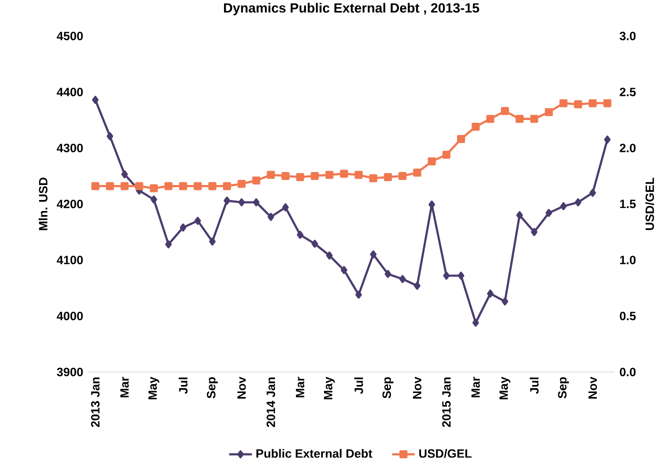 The height and width of the screenshot is (466, 660). Describe the element at coordinates (628, 148) in the screenshot. I see `y2-tick-label: 2.0` at that location.